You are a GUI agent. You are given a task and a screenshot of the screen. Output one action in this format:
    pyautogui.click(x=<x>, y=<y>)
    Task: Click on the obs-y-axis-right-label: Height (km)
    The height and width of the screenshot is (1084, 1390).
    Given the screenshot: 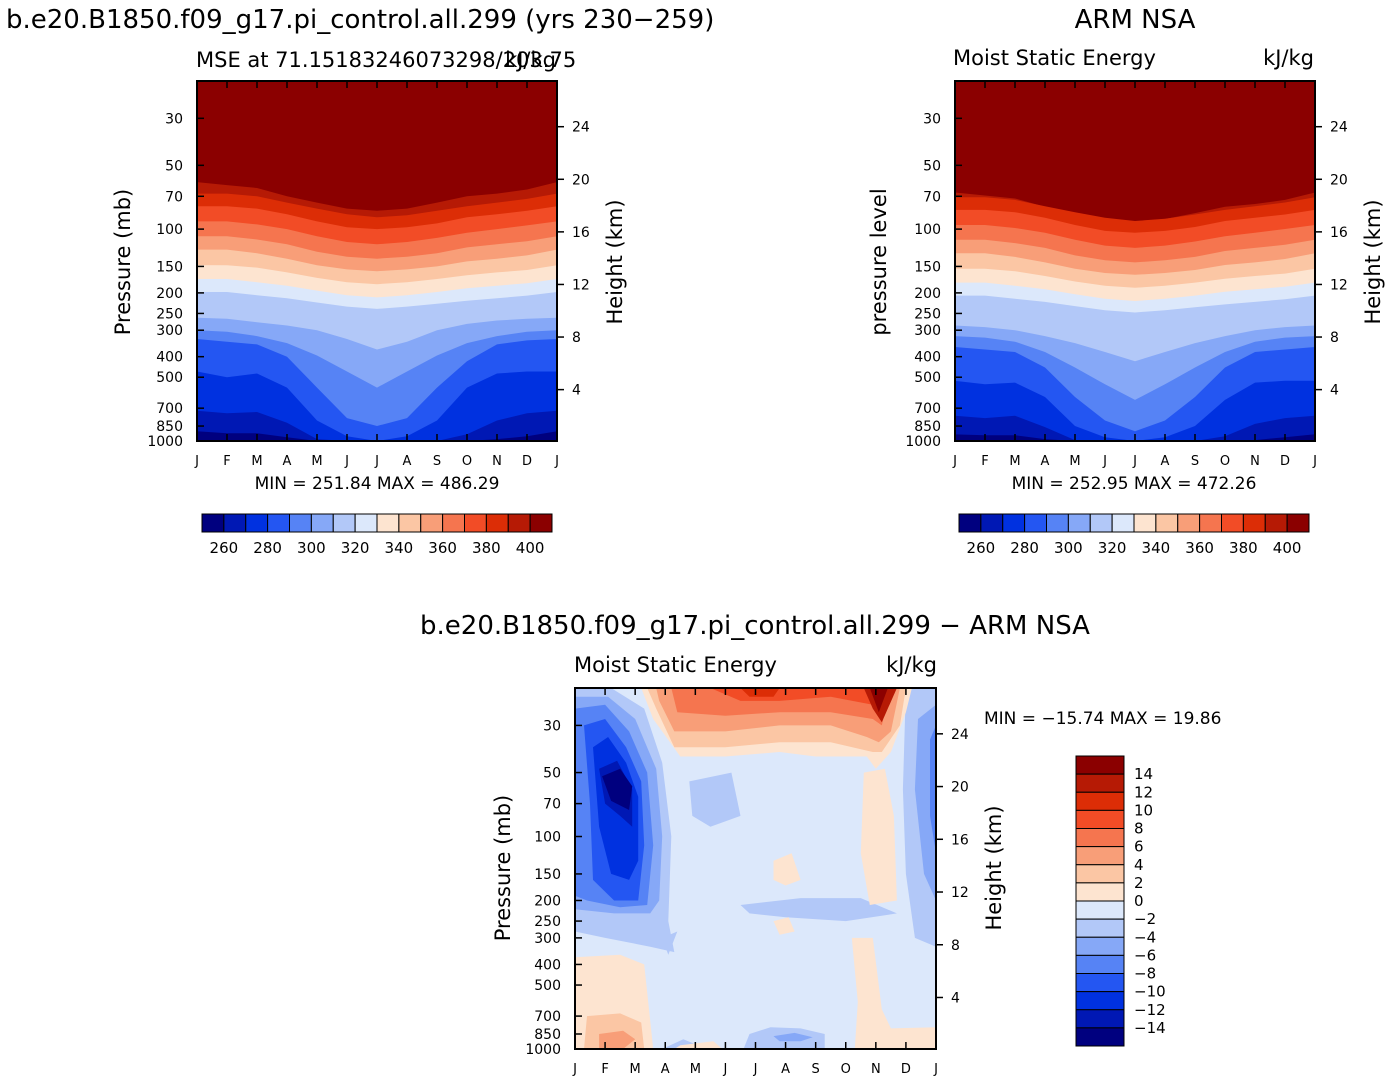 What is the action you would take?
    pyautogui.click(x=1373, y=261)
    